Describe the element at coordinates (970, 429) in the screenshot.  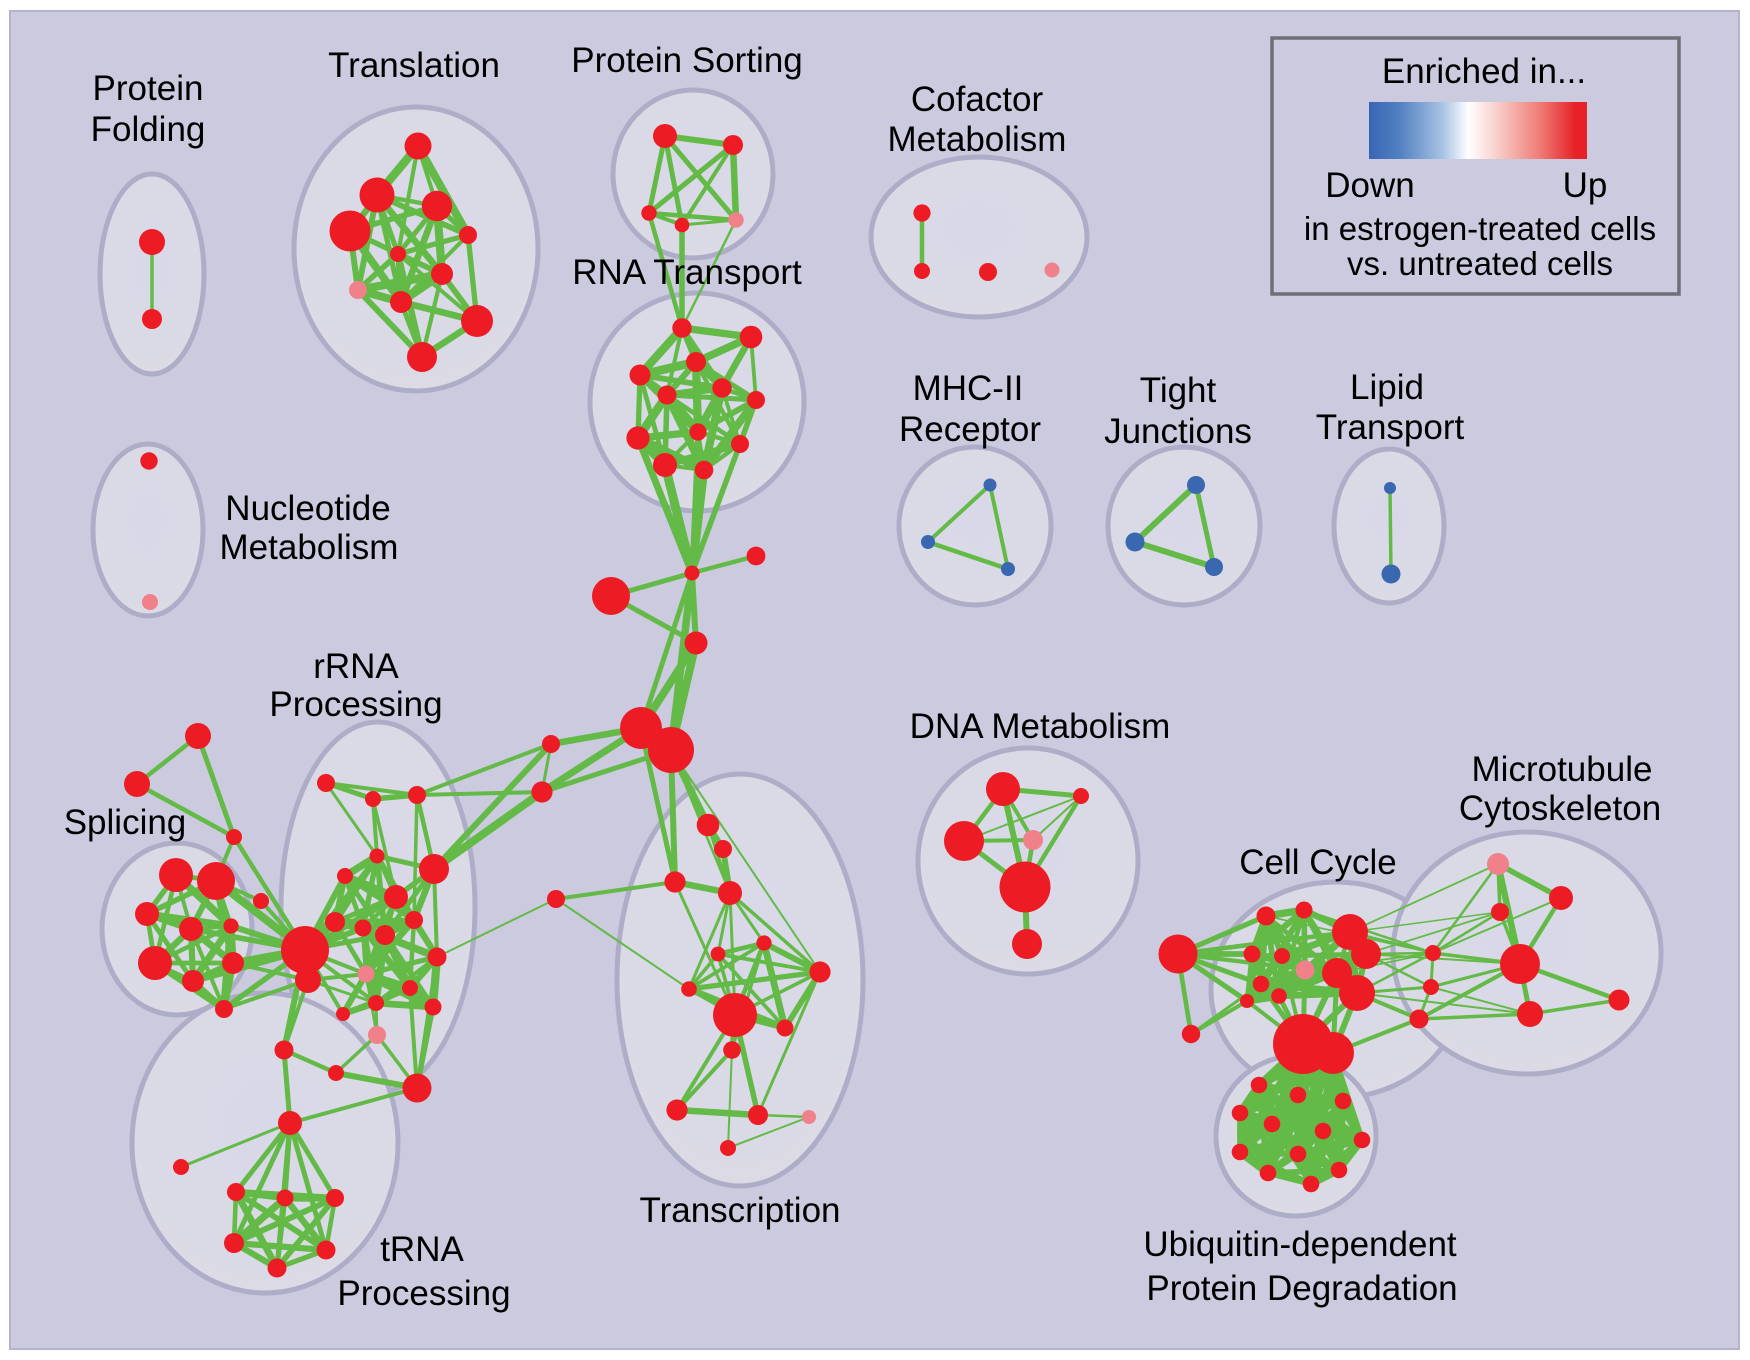
I see `svg-text: Receptor` at that location.